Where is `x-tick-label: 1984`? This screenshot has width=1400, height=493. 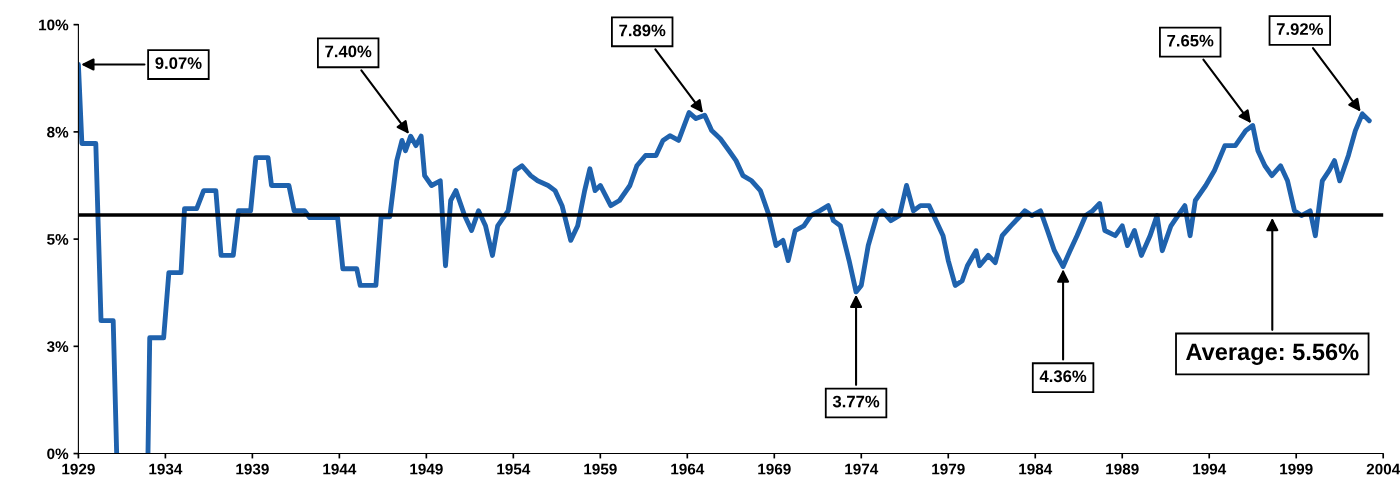 x-tick-label: 1984 is located at coordinates (1036, 469).